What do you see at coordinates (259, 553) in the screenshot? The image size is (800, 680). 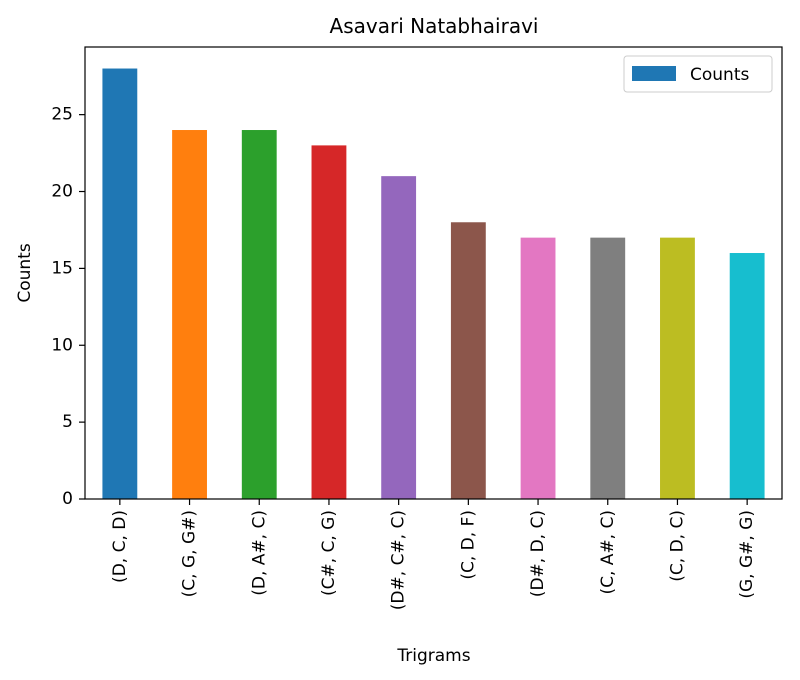 I see `x-tick-label-2: (D, A#, C)` at bounding box center [259, 553].